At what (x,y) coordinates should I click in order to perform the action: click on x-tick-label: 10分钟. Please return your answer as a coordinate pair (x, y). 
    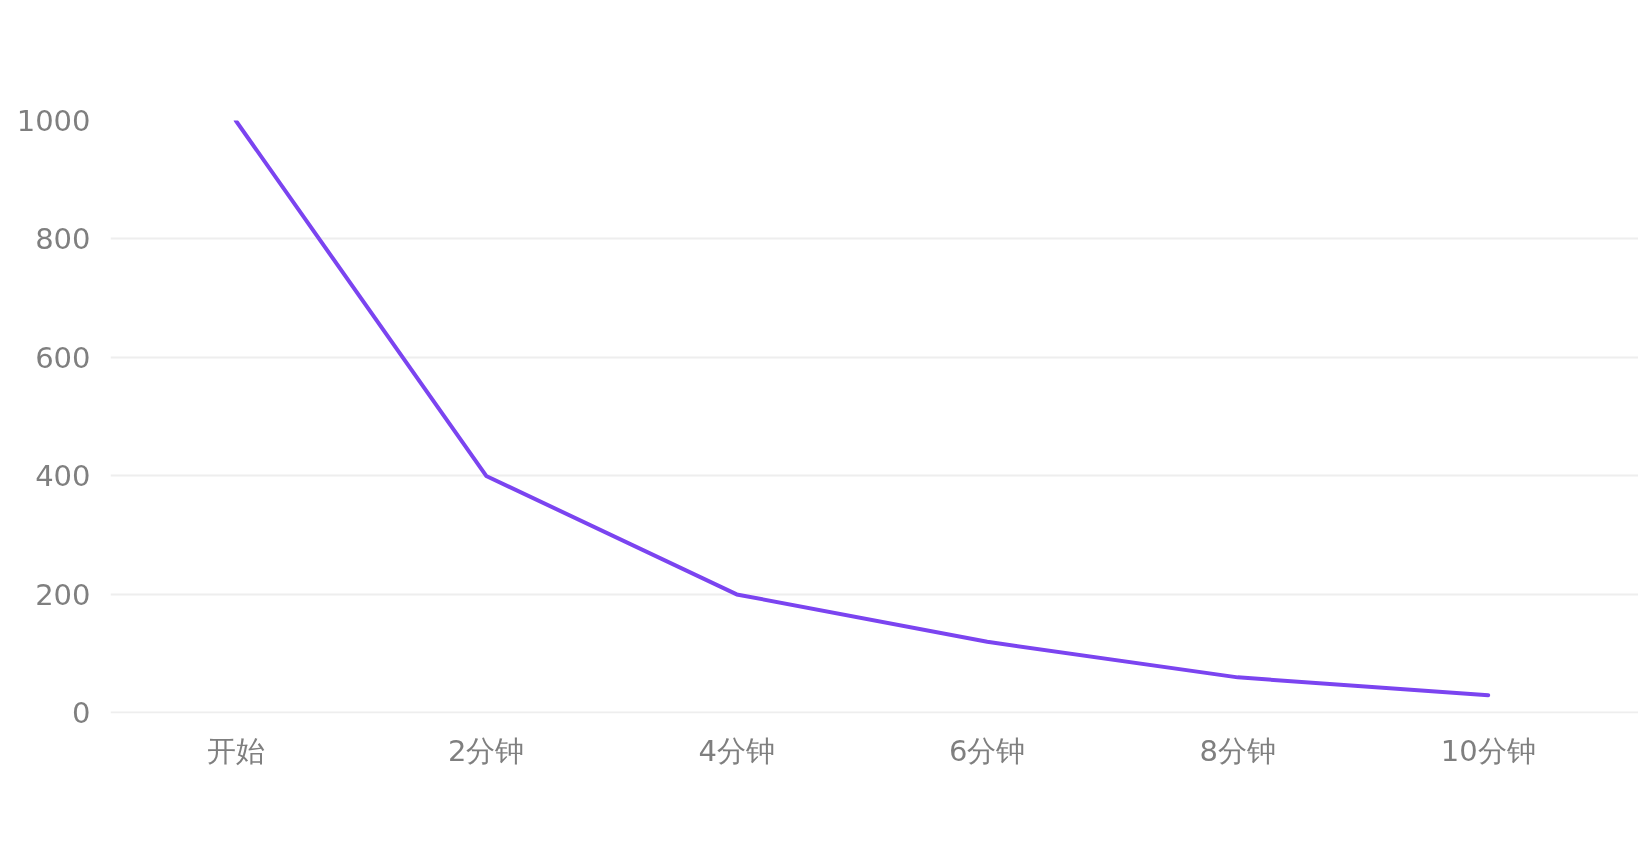
    Looking at the image, I should click on (1488, 750).